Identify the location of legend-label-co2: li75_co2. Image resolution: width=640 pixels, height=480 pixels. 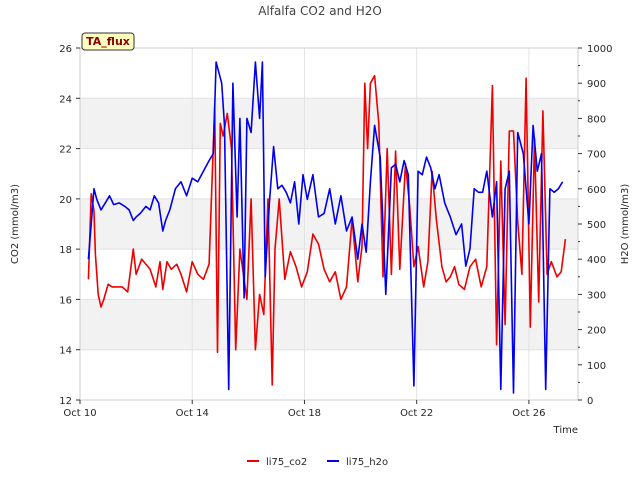
(286, 462).